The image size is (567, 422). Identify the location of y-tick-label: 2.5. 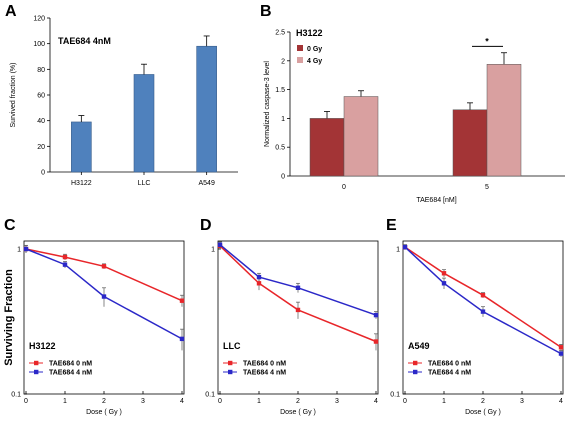
(280, 33).